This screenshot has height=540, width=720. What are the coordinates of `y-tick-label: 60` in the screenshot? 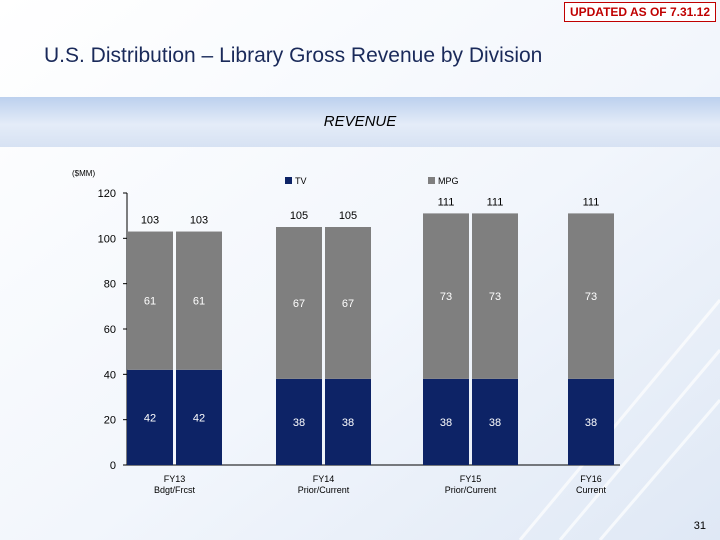 It's located at (110, 330).